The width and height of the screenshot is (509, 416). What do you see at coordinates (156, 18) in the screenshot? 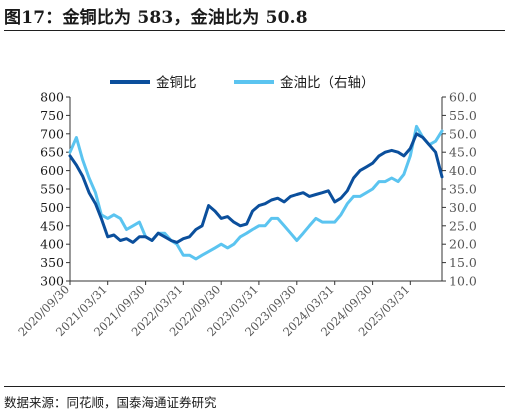
I see `figure-title: 图17：金铜比为 583，金油比为 50.8` at bounding box center [156, 18].